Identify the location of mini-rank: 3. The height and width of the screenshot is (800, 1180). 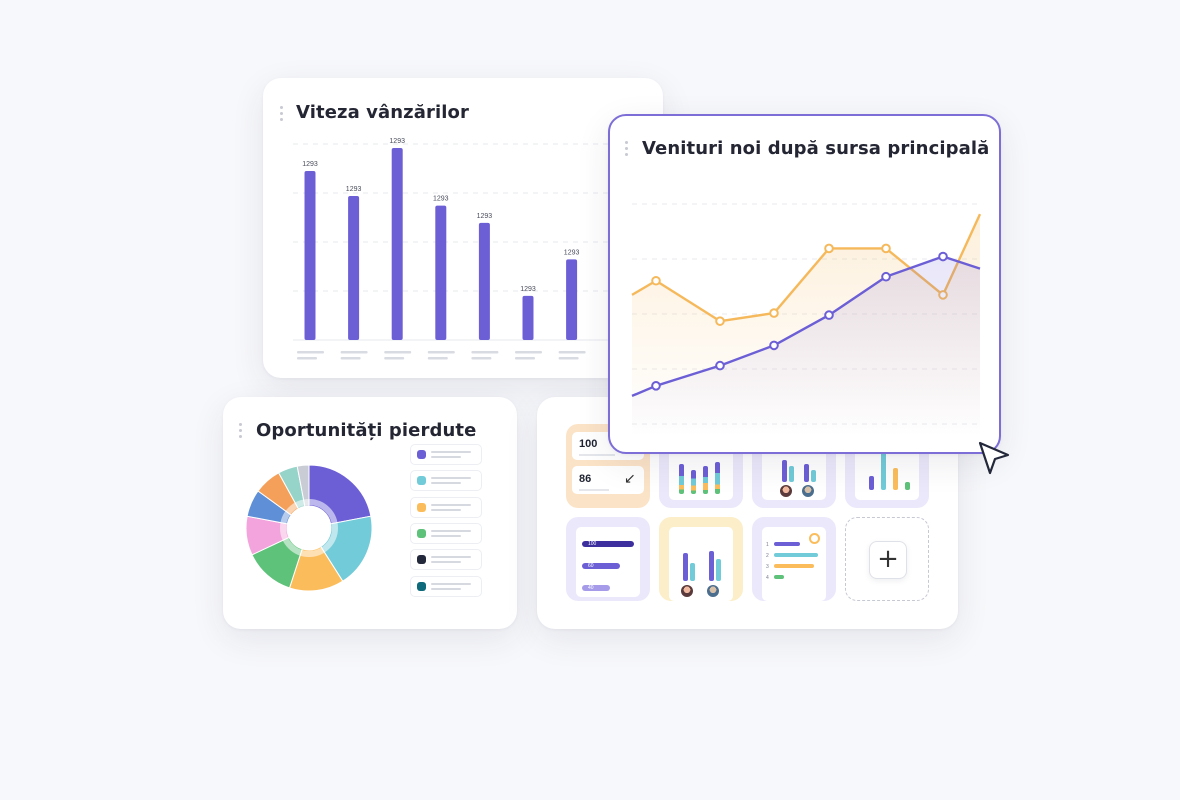
(767, 567).